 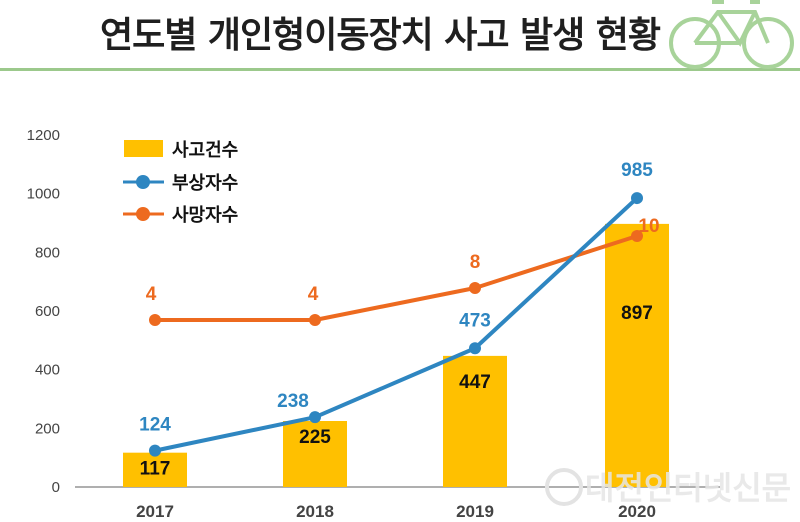 What do you see at coordinates (143, 182) in the screenshot?
I see `legend-marker-injured` at bounding box center [143, 182].